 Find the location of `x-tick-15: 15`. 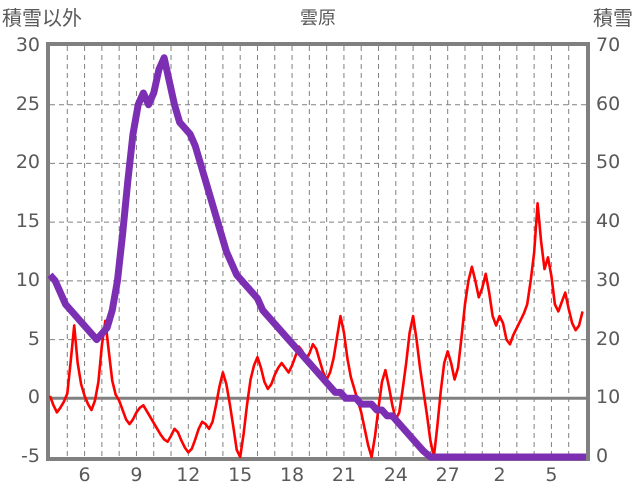

x-tick-15: 15 is located at coordinates (240, 475).